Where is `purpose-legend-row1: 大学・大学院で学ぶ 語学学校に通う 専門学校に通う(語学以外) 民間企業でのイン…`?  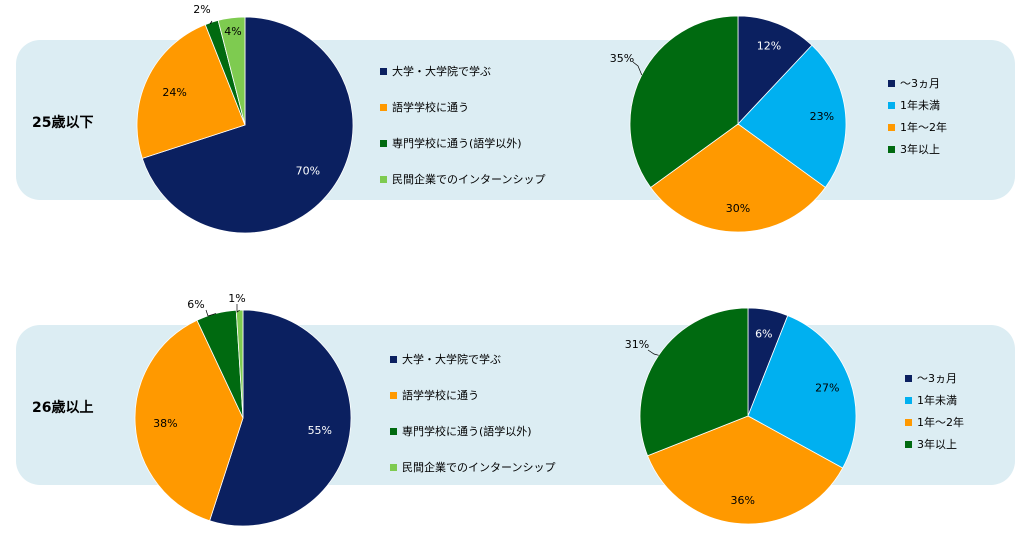
purpose-legend-row1: 大学・大学院で学ぶ 語学学校に通う 専門学校に通う(語学以外) 民間企業でのイン… is located at coordinates (462, 136).